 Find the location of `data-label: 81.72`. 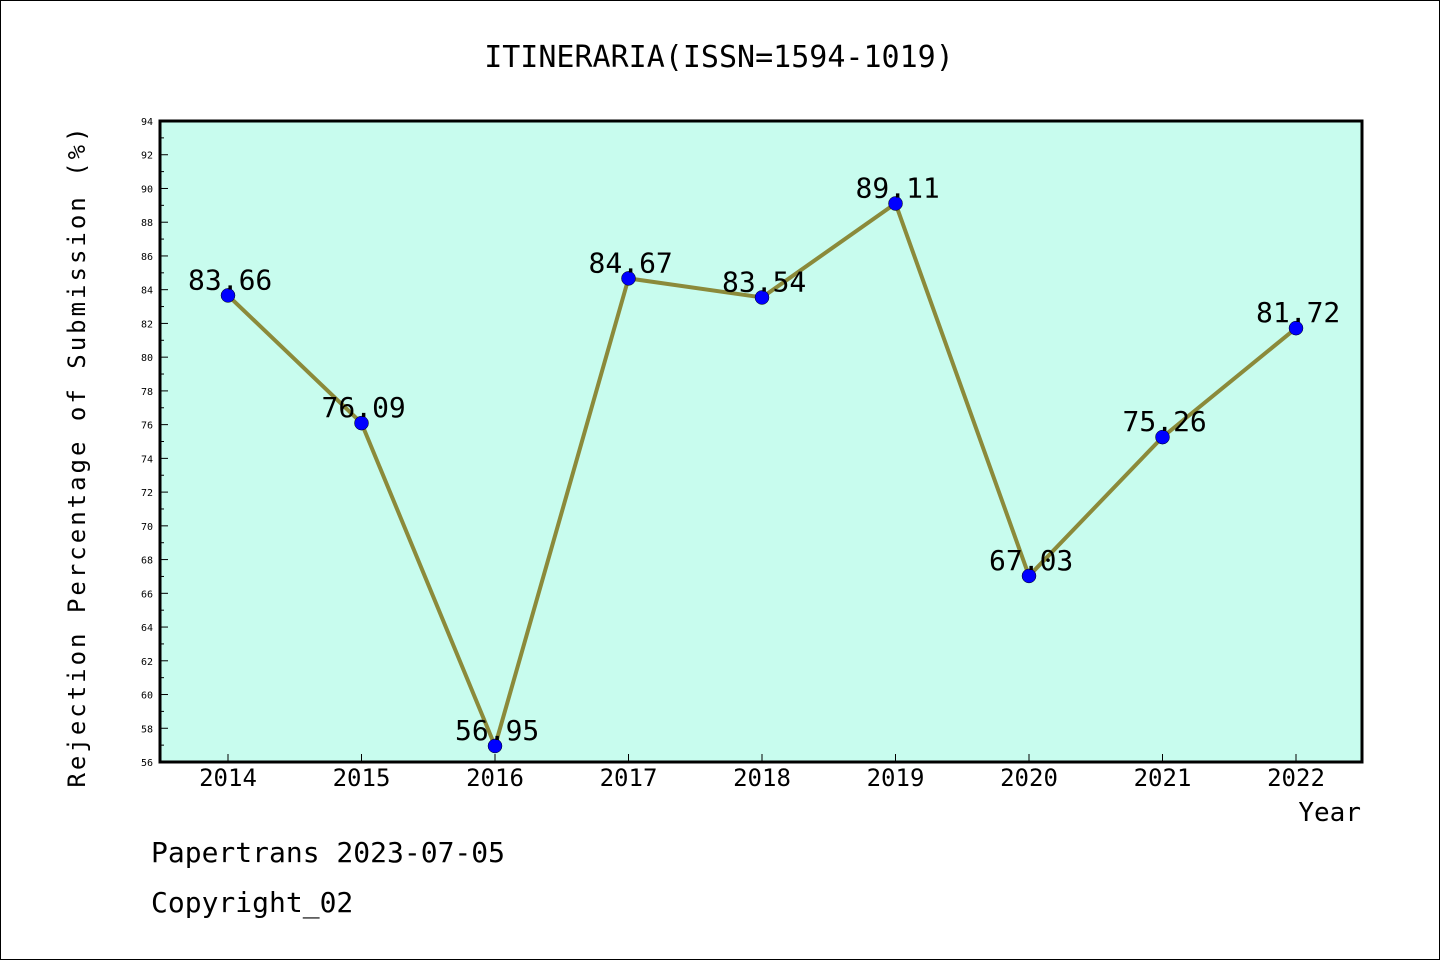

data-label: 81.72 is located at coordinates (1298, 312).